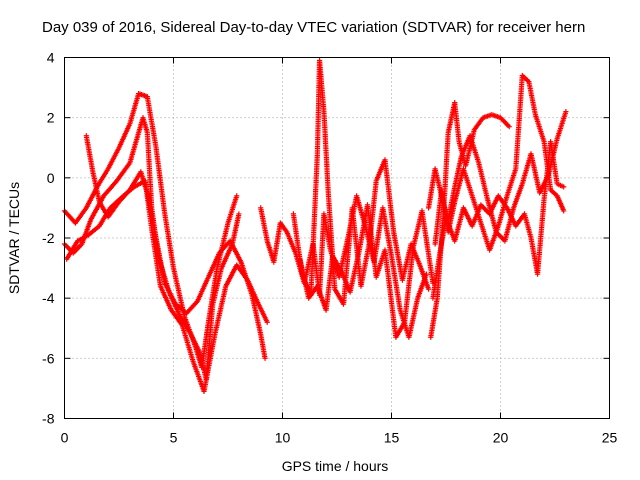 The height and width of the screenshot is (480, 640). I want to click on y-axis-label: SDTVAR / TECUs, so click(14, 238).